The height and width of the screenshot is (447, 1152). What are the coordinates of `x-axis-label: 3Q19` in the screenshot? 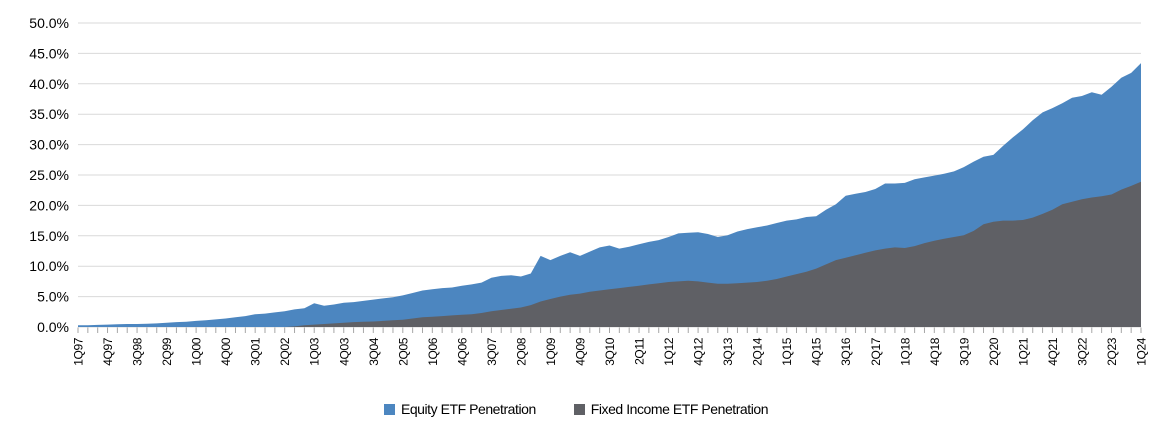 It's located at (964, 351).